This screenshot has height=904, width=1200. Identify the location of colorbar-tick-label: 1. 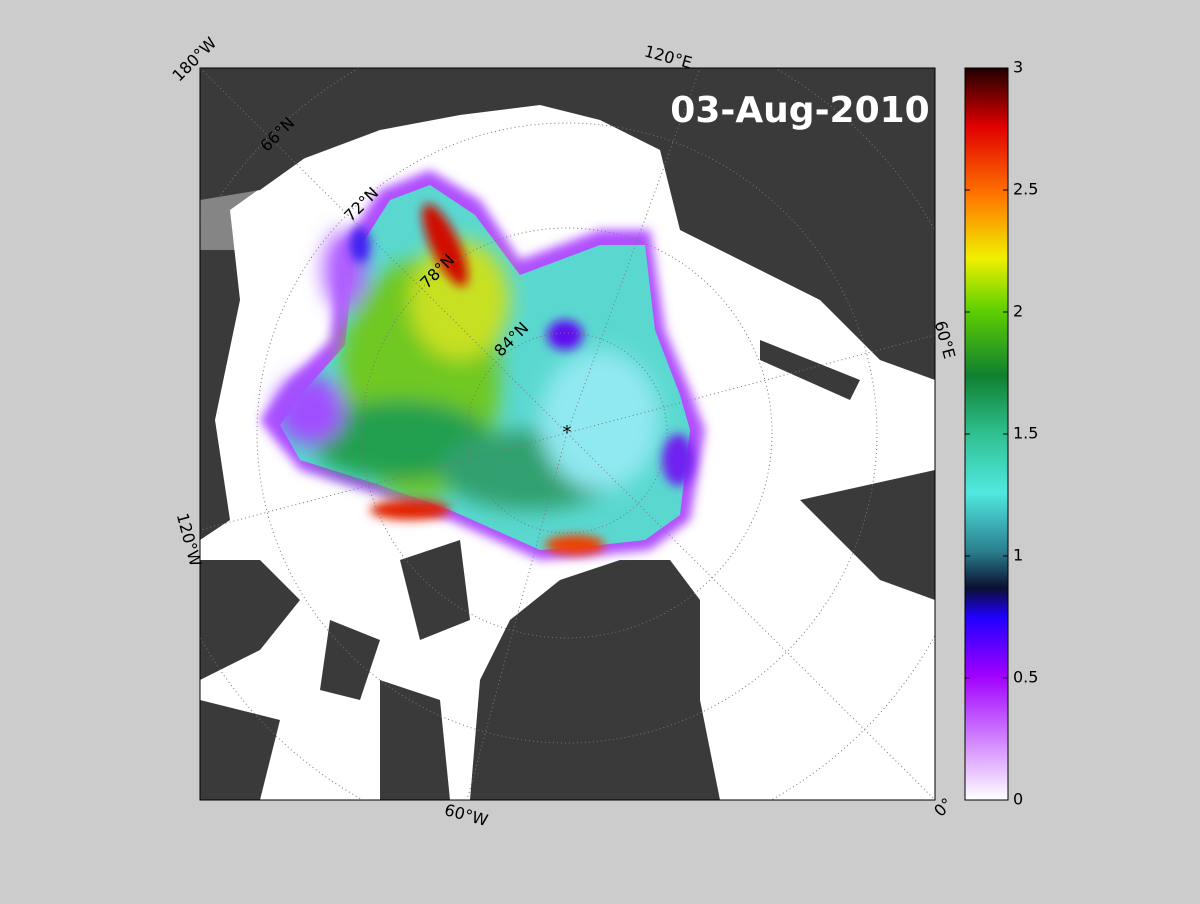
(1018, 555).